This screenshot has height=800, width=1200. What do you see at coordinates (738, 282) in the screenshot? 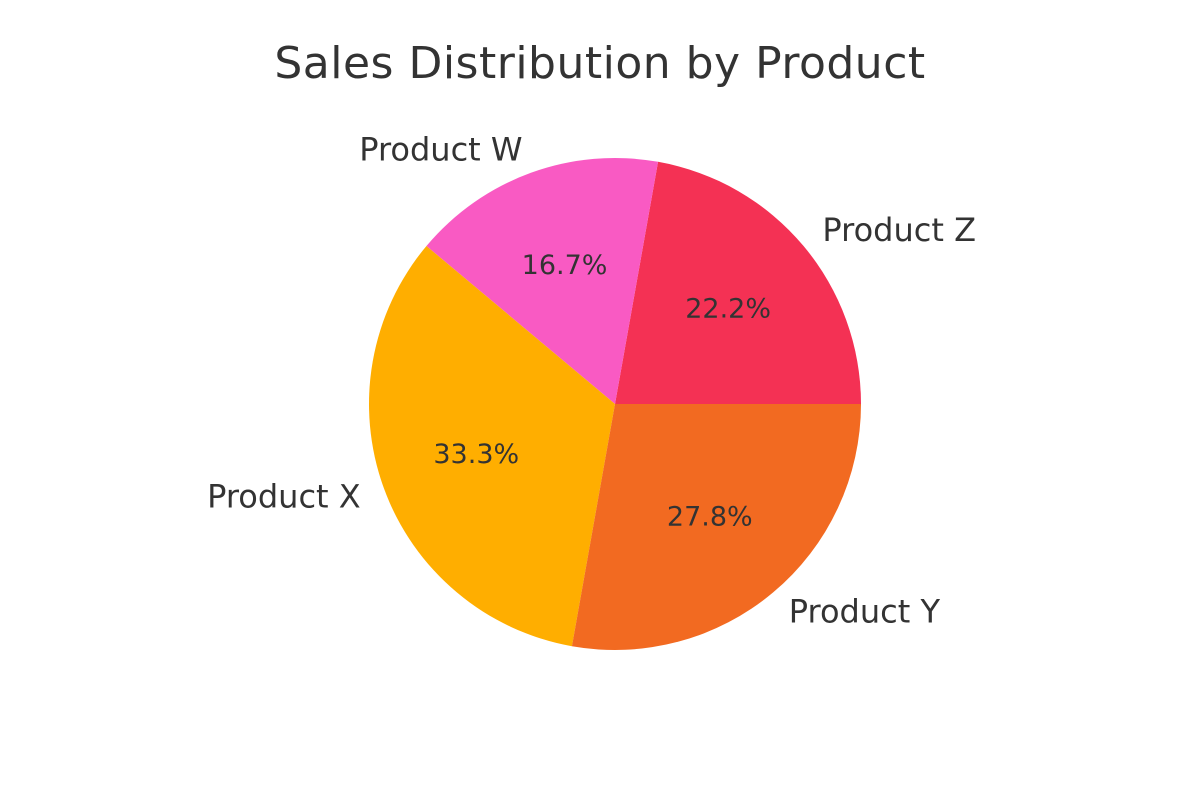
I see `pie-slice-product-z` at bounding box center [738, 282].